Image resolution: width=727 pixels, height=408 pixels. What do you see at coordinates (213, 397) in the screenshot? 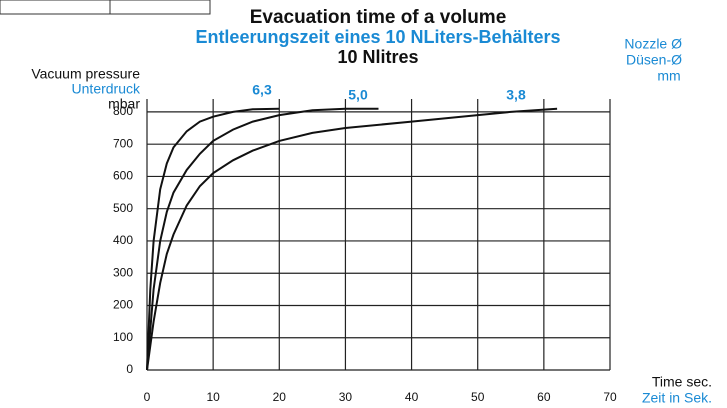
I see `x-tick-label: 10` at bounding box center [213, 397].